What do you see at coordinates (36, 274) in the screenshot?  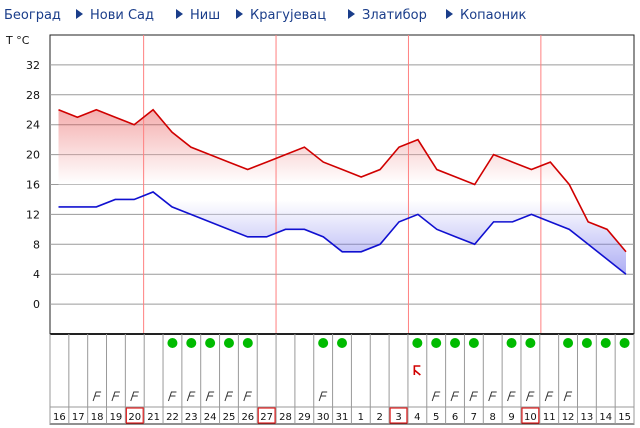 I see `y-tick-label: 4` at bounding box center [36, 274].